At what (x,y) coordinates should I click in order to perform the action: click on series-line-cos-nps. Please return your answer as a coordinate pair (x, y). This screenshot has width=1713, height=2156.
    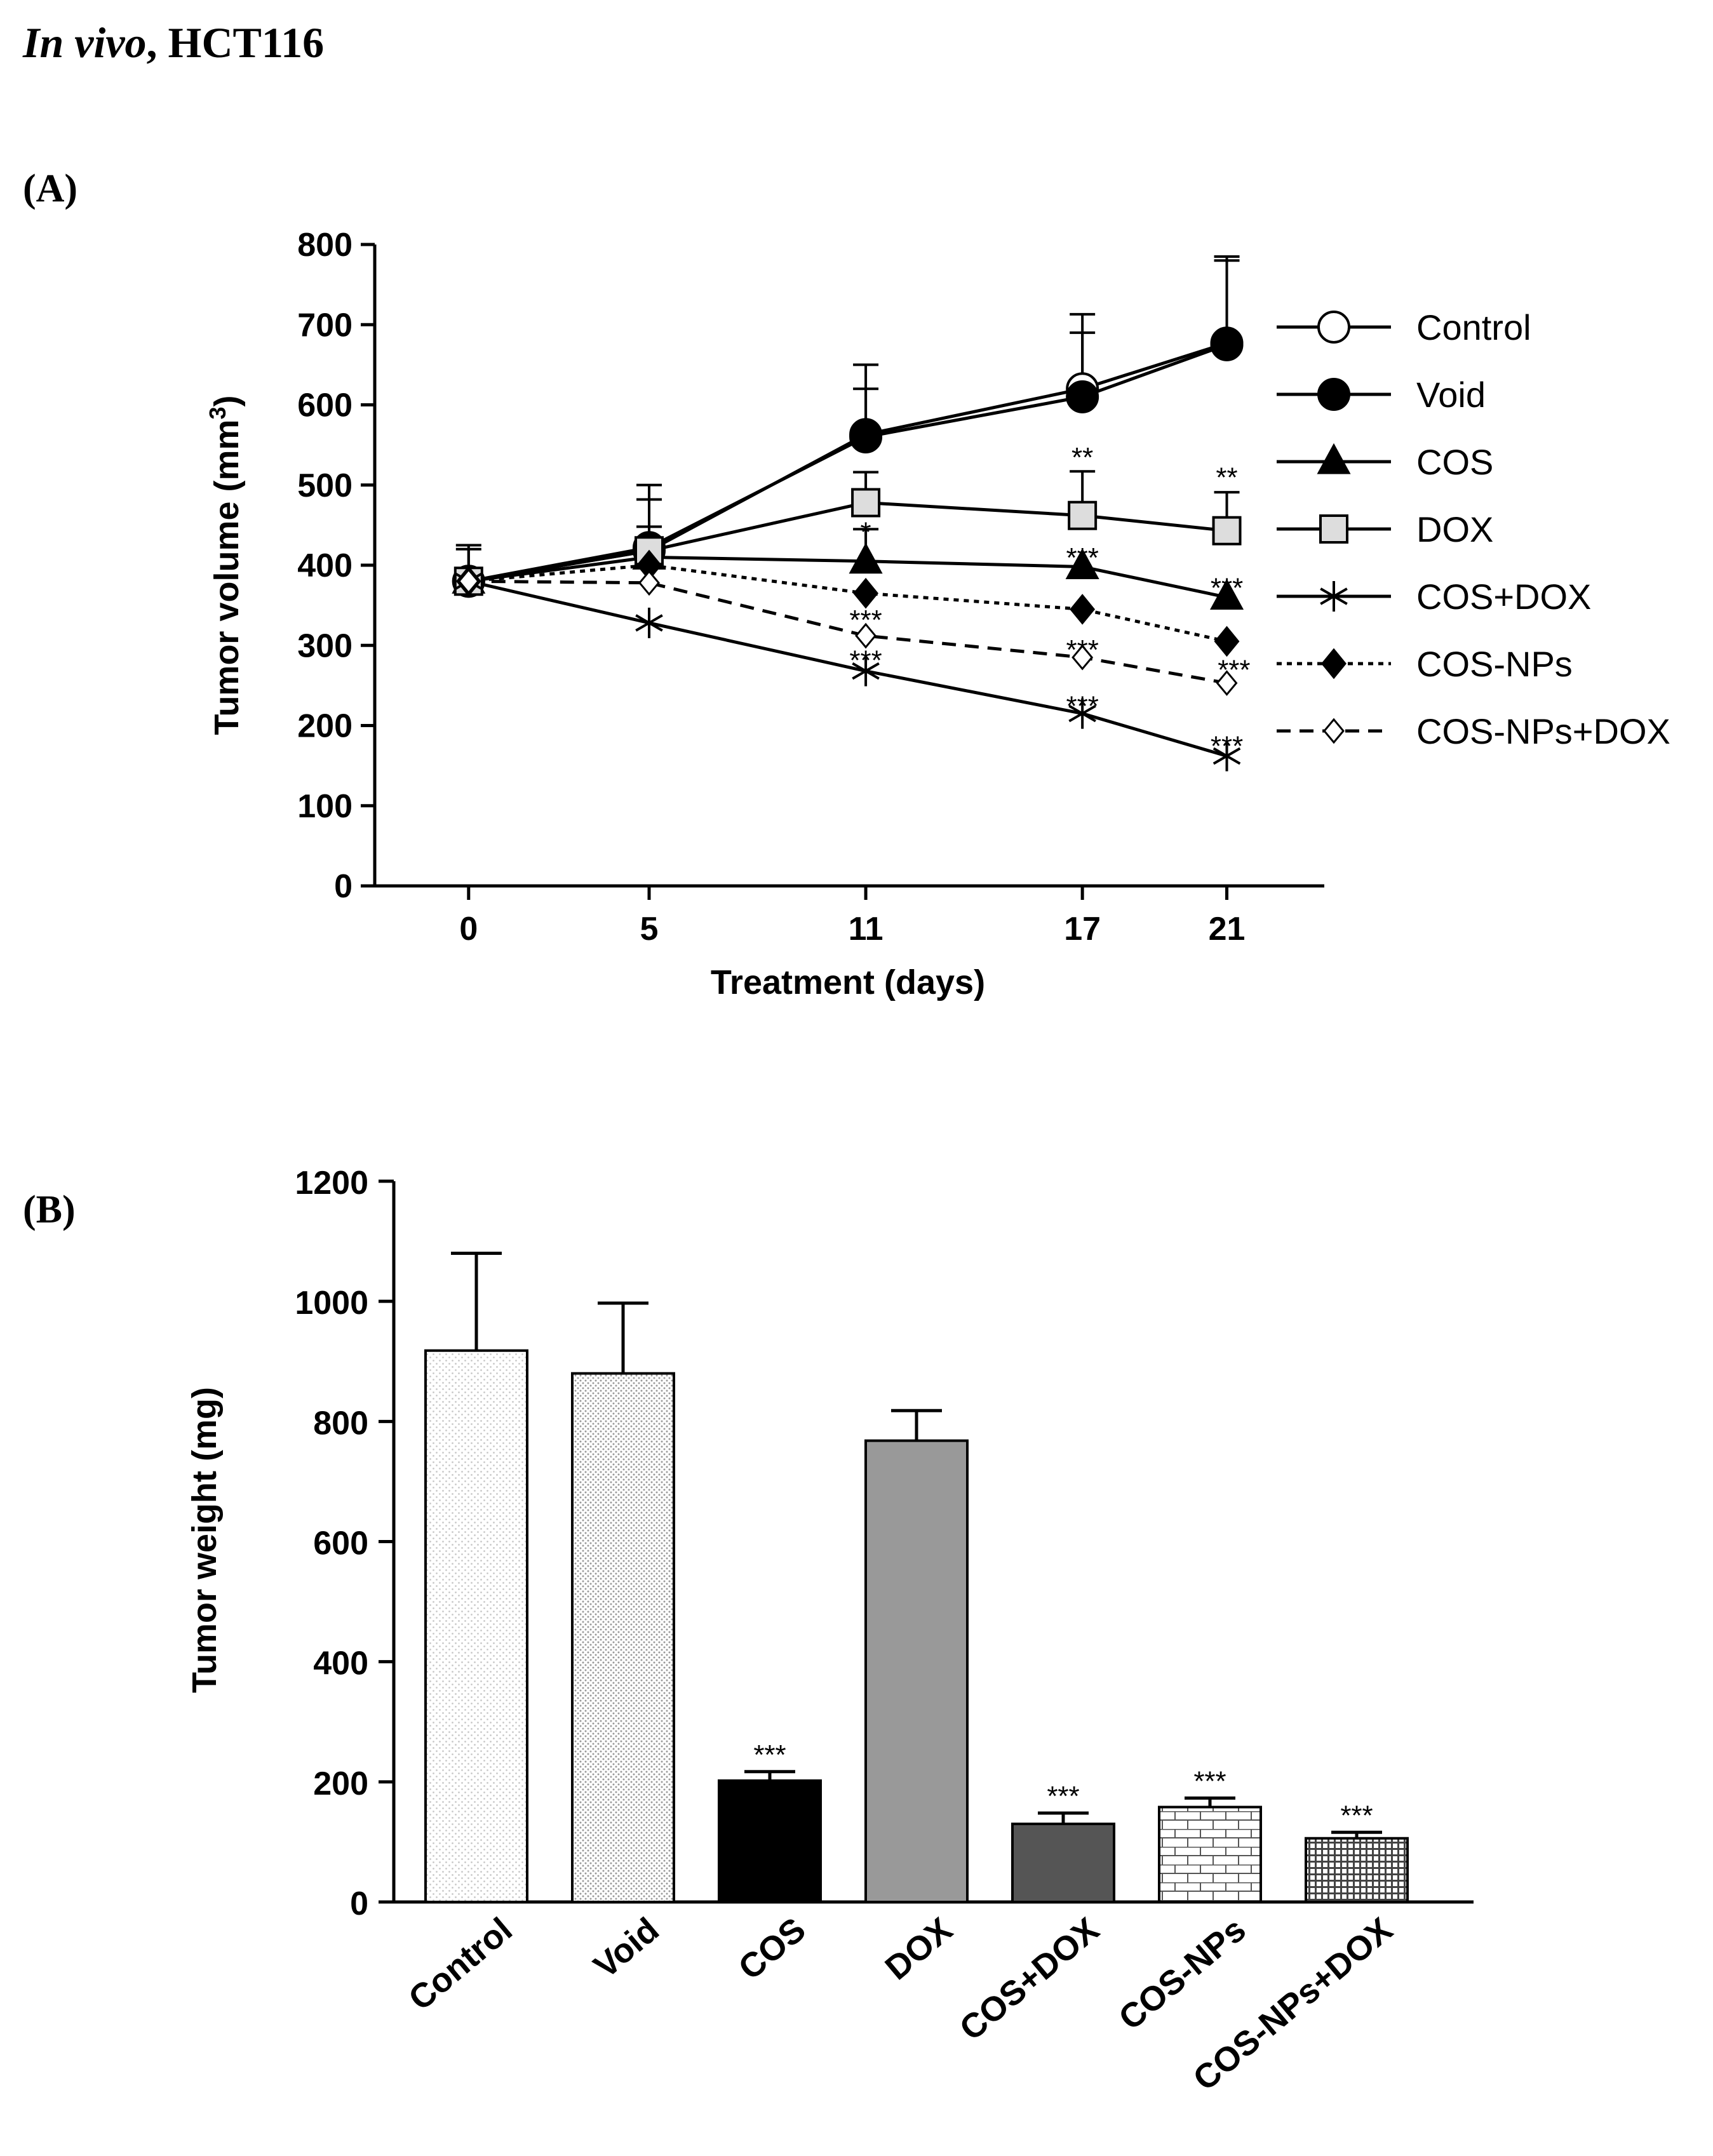
    Looking at the image, I should click on (848, 603).